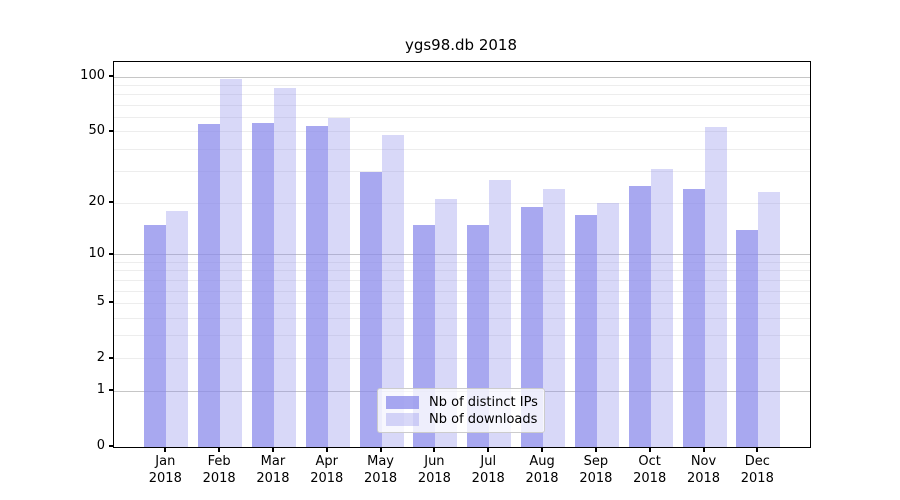 This screenshot has height=500, width=900. What do you see at coordinates (327, 461) in the screenshot?
I see `x-label-month: Apr` at bounding box center [327, 461].